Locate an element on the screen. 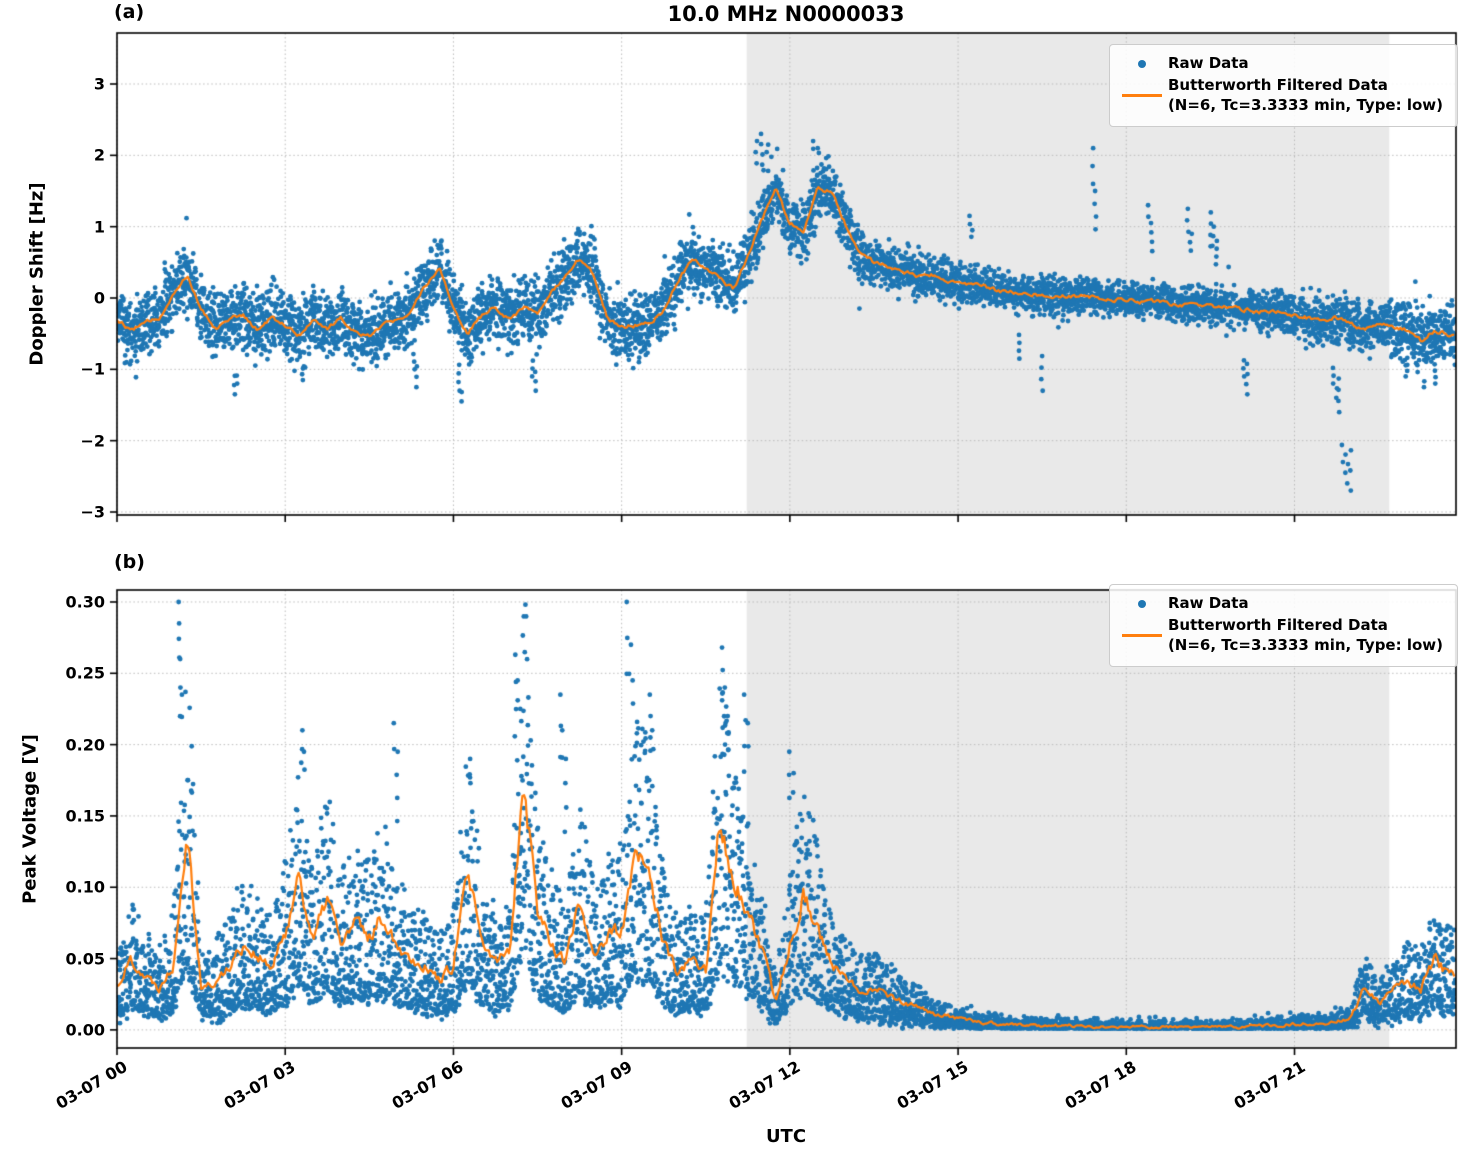 The image size is (1472, 1172). y-tick-label: 0.00 is located at coordinates (85, 1030).